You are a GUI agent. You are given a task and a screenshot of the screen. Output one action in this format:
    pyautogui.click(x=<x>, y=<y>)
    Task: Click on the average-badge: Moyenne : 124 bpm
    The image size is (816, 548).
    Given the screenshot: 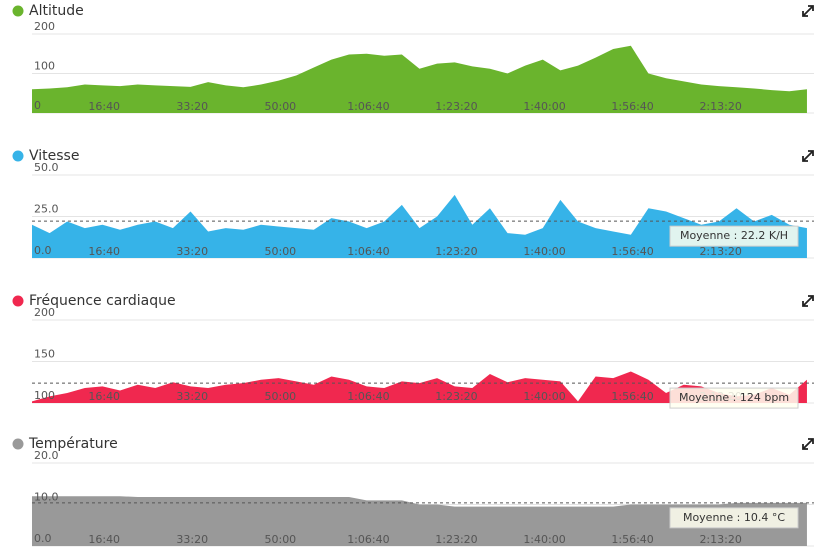 What is the action you would take?
    pyautogui.click(x=734, y=398)
    